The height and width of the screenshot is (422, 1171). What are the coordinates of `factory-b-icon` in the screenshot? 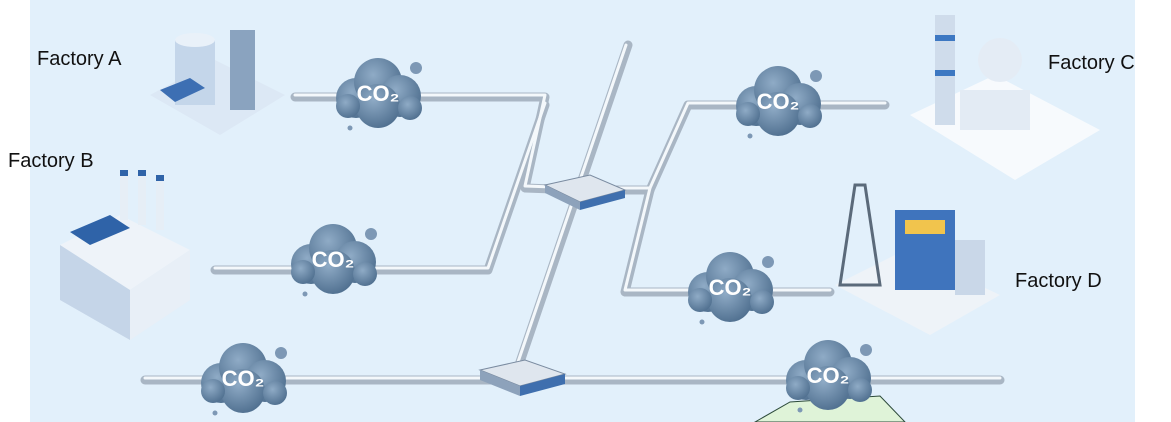 It's located at (125, 255).